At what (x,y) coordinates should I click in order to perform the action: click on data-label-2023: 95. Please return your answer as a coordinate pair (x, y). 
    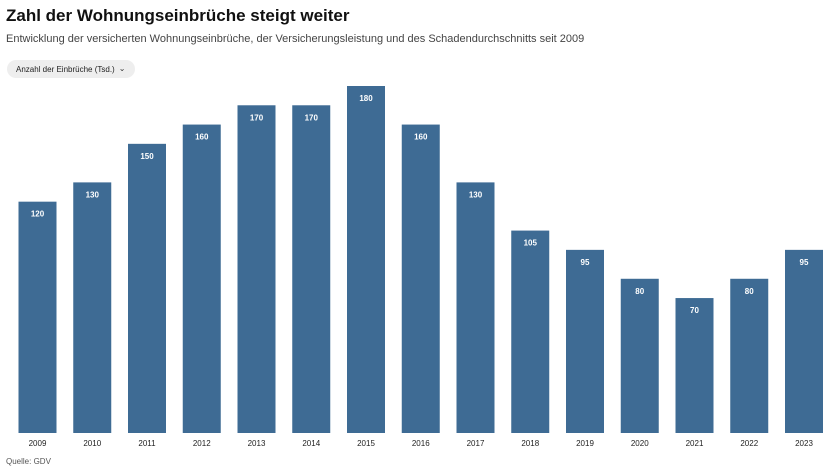
    Looking at the image, I should click on (804, 262).